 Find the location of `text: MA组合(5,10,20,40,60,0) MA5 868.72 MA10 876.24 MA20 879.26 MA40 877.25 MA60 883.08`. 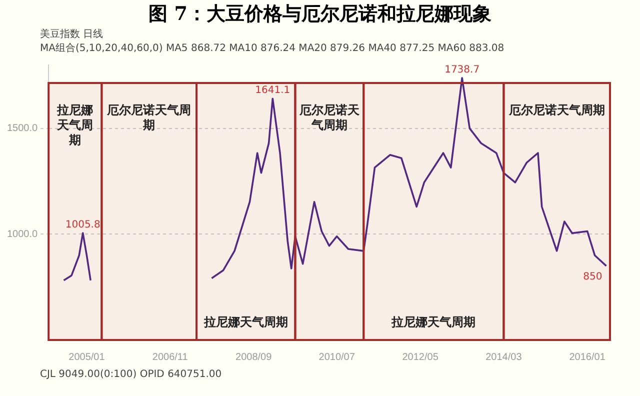

text: MA组合(5,10,20,40,60,0) MA5 868.72 MA10 876.24 MA20 879.26 MA40 877.25 MA60 883.08 is located at coordinates (272, 49).